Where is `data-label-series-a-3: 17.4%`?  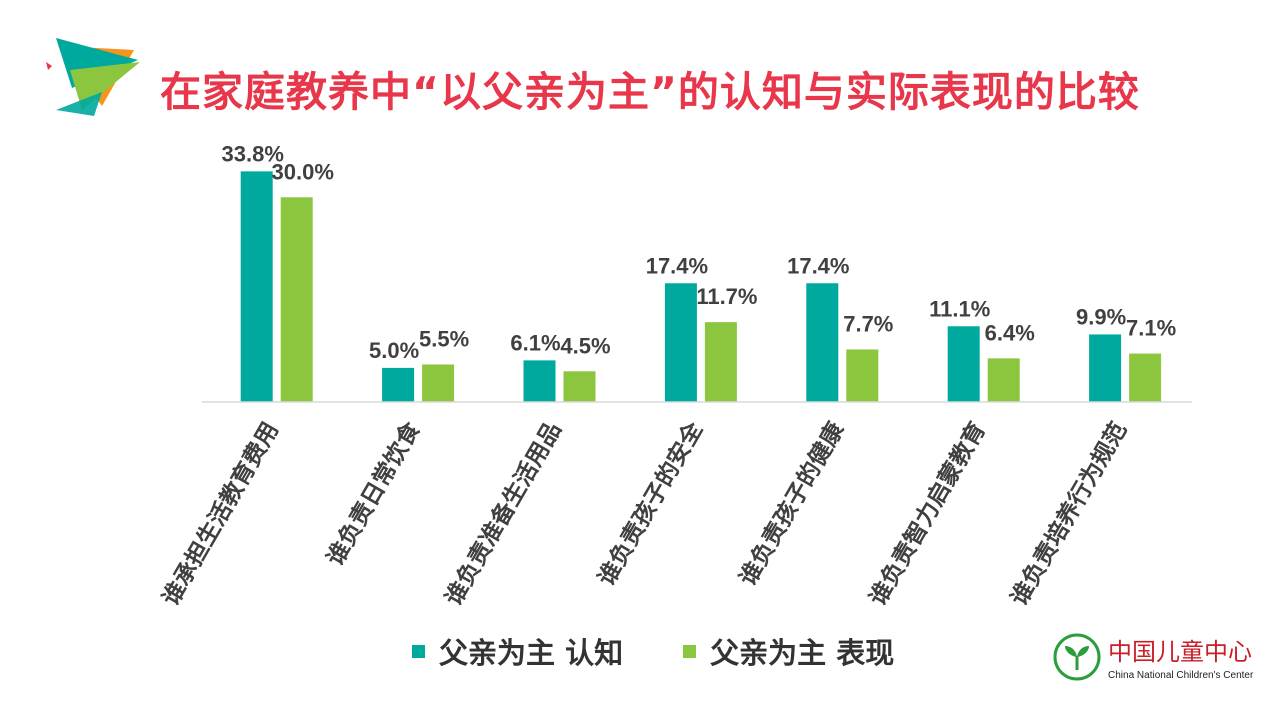
data-label-series-a-3: 17.4% is located at coordinates (677, 265).